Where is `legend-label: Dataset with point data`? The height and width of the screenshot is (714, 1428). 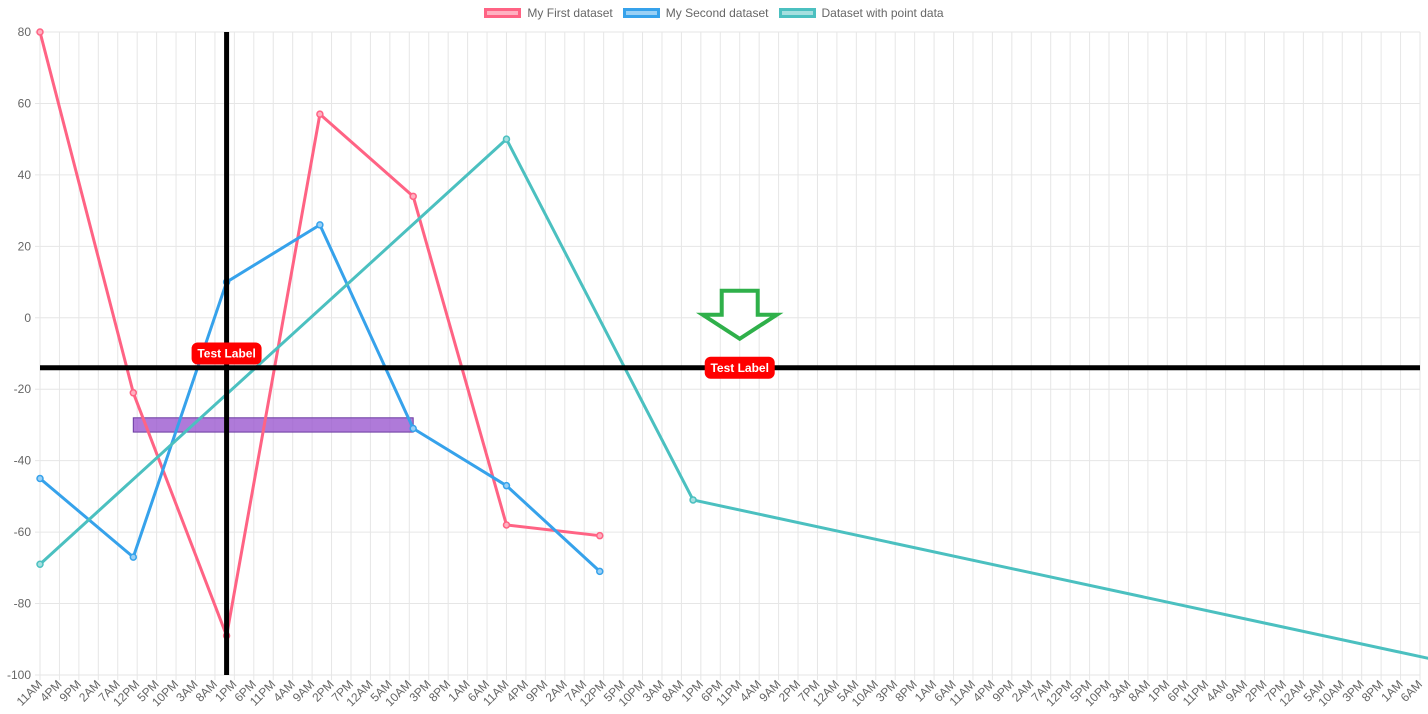
legend-label: Dataset with point data is located at coordinates (882, 13).